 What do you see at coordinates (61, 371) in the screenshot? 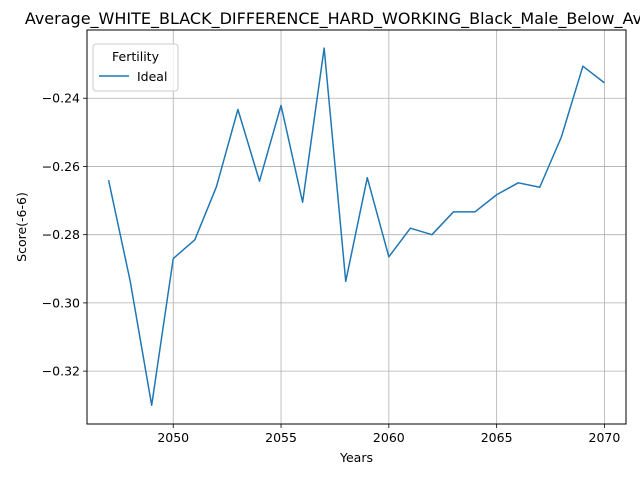
I see `y-tick-label: −0.32` at bounding box center [61, 371].